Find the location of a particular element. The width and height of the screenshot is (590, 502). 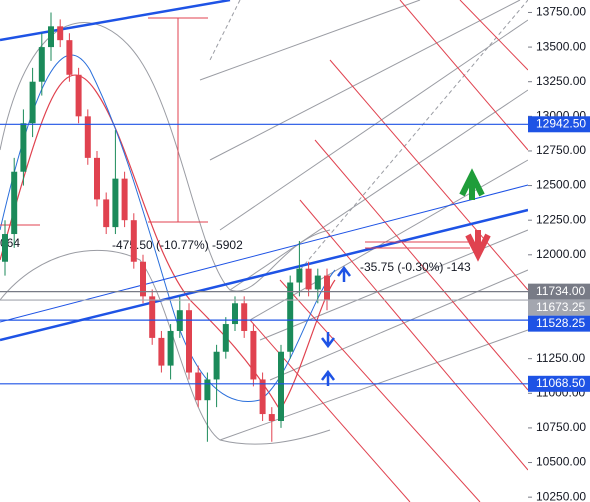

y-tick-label: 10250.00 is located at coordinates (561, 495).